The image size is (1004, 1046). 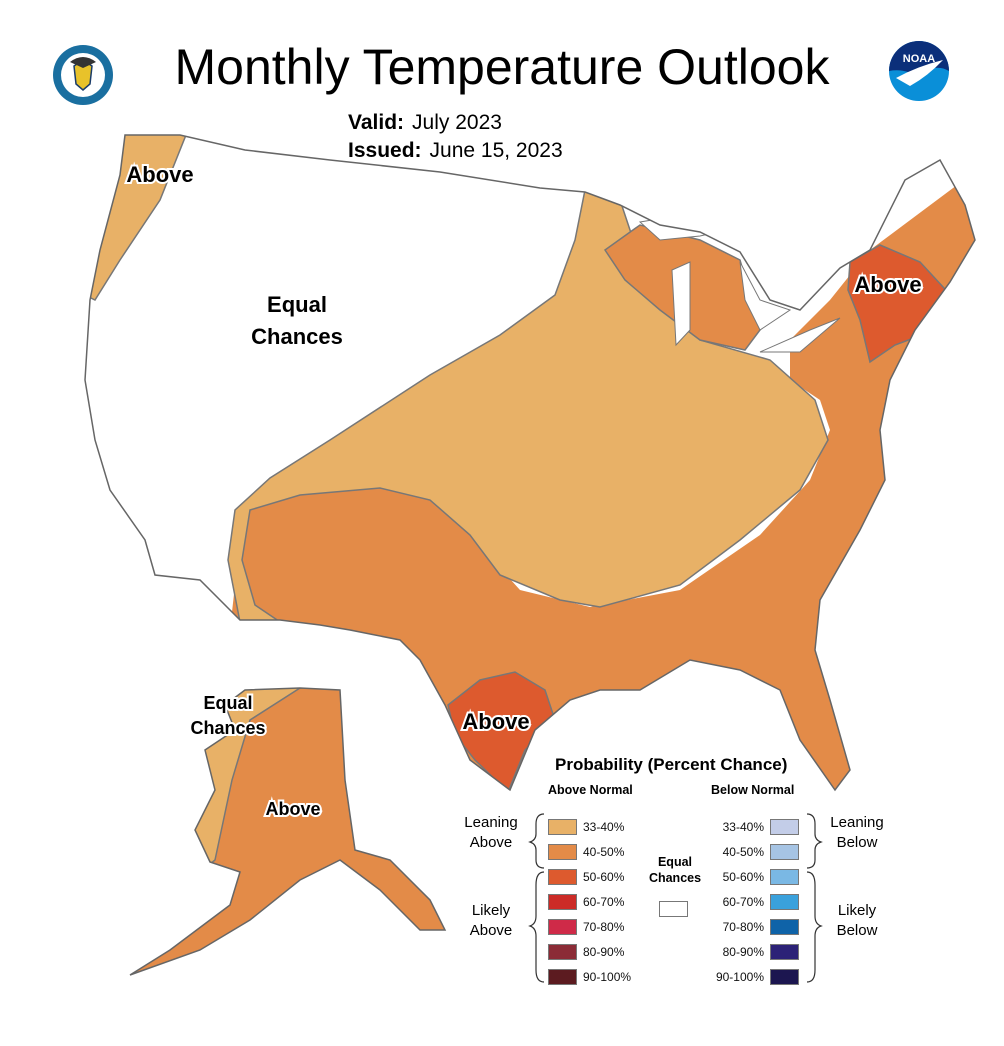 What do you see at coordinates (814, 898) in the screenshot?
I see `legend-brace-right` at bounding box center [814, 898].